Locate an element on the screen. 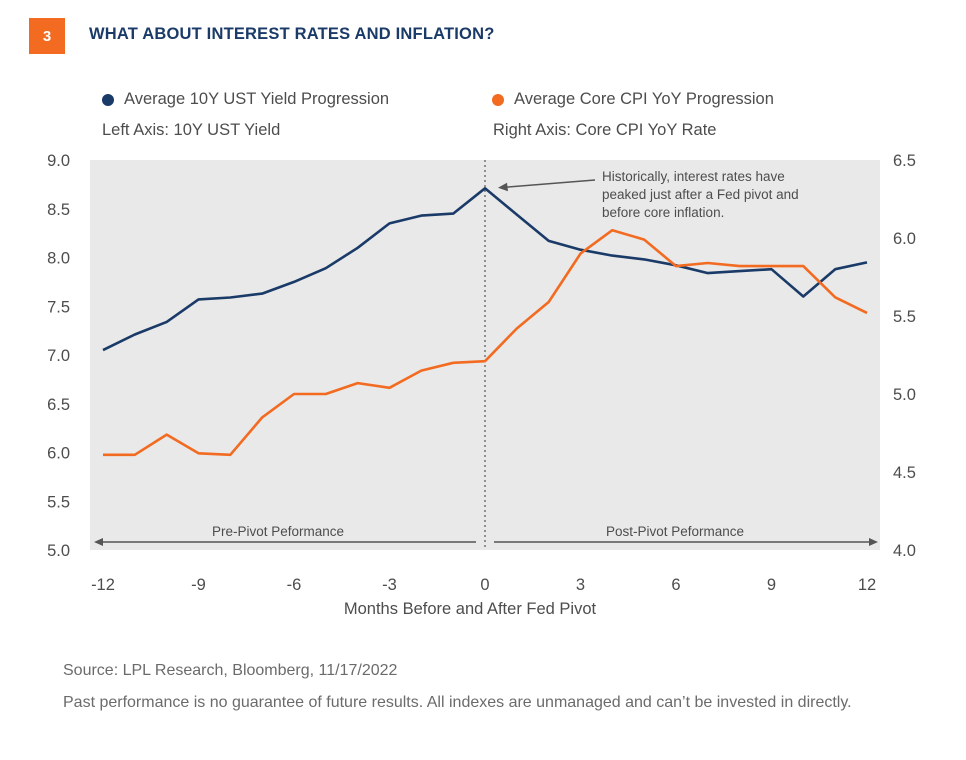 The height and width of the screenshot is (760, 966). legend-item-cpi: Average Core CPI YoY Progression is located at coordinates (633, 99).